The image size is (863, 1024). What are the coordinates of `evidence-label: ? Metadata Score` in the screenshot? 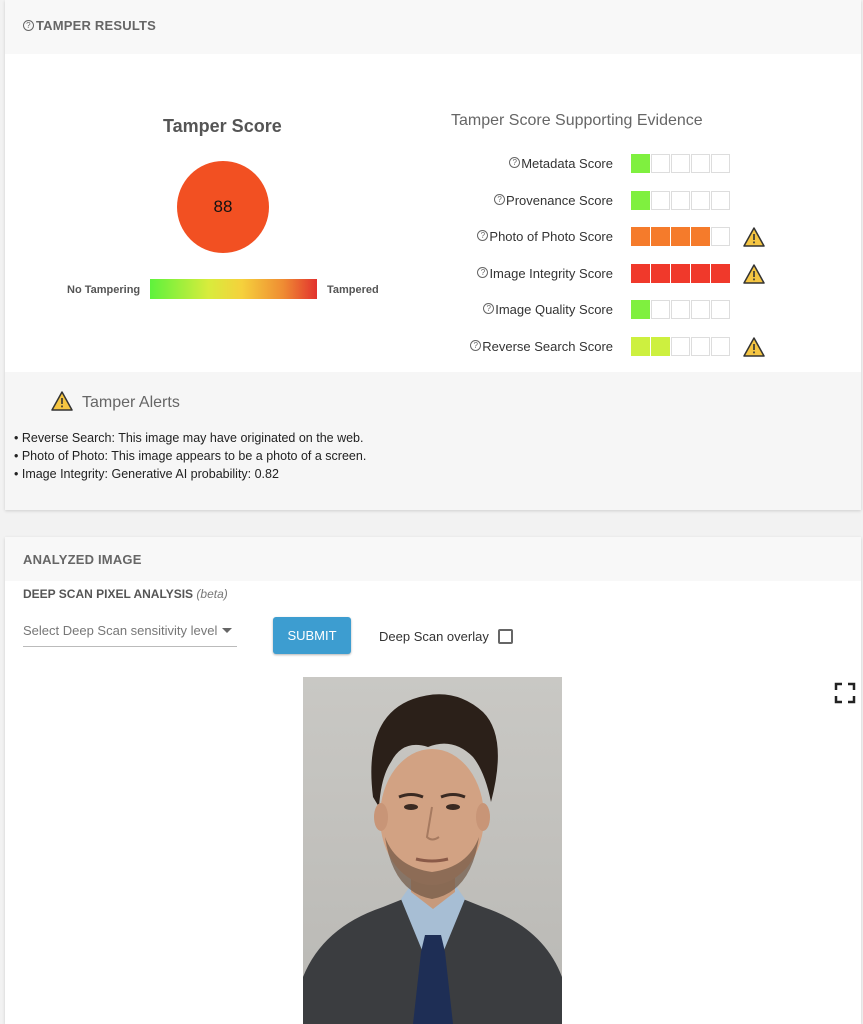 It's located at (561, 163).